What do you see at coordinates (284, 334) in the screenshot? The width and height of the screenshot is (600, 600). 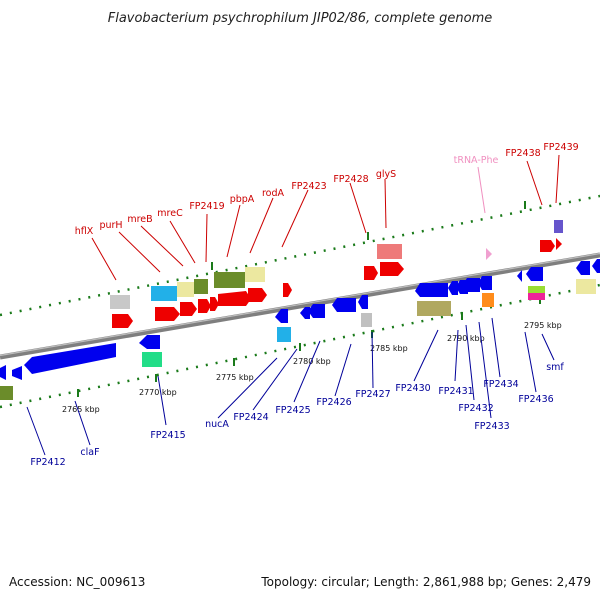 I see `gene-nucA` at bounding box center [284, 334].